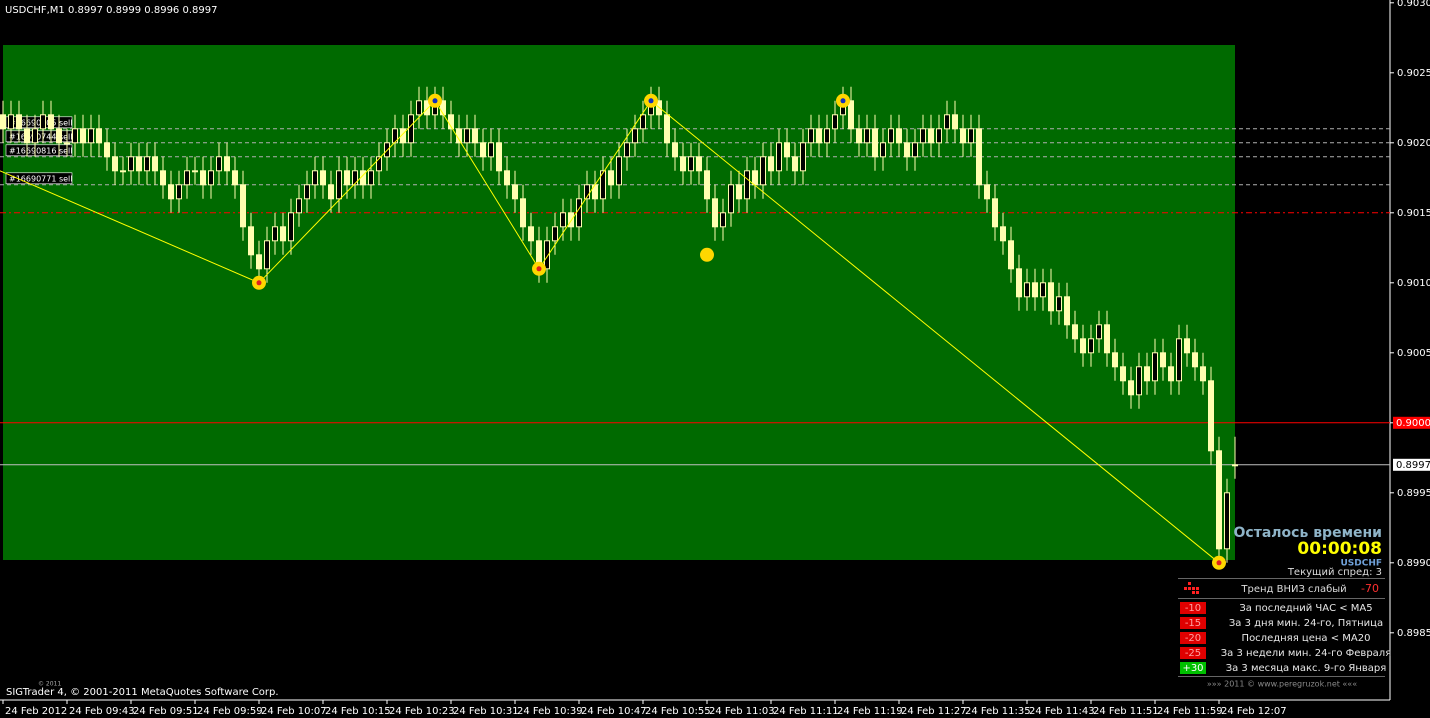  Describe the element at coordinates (678, 711) in the screenshot. I see `x-tick-label: 24 Feb 10:55` at that location.